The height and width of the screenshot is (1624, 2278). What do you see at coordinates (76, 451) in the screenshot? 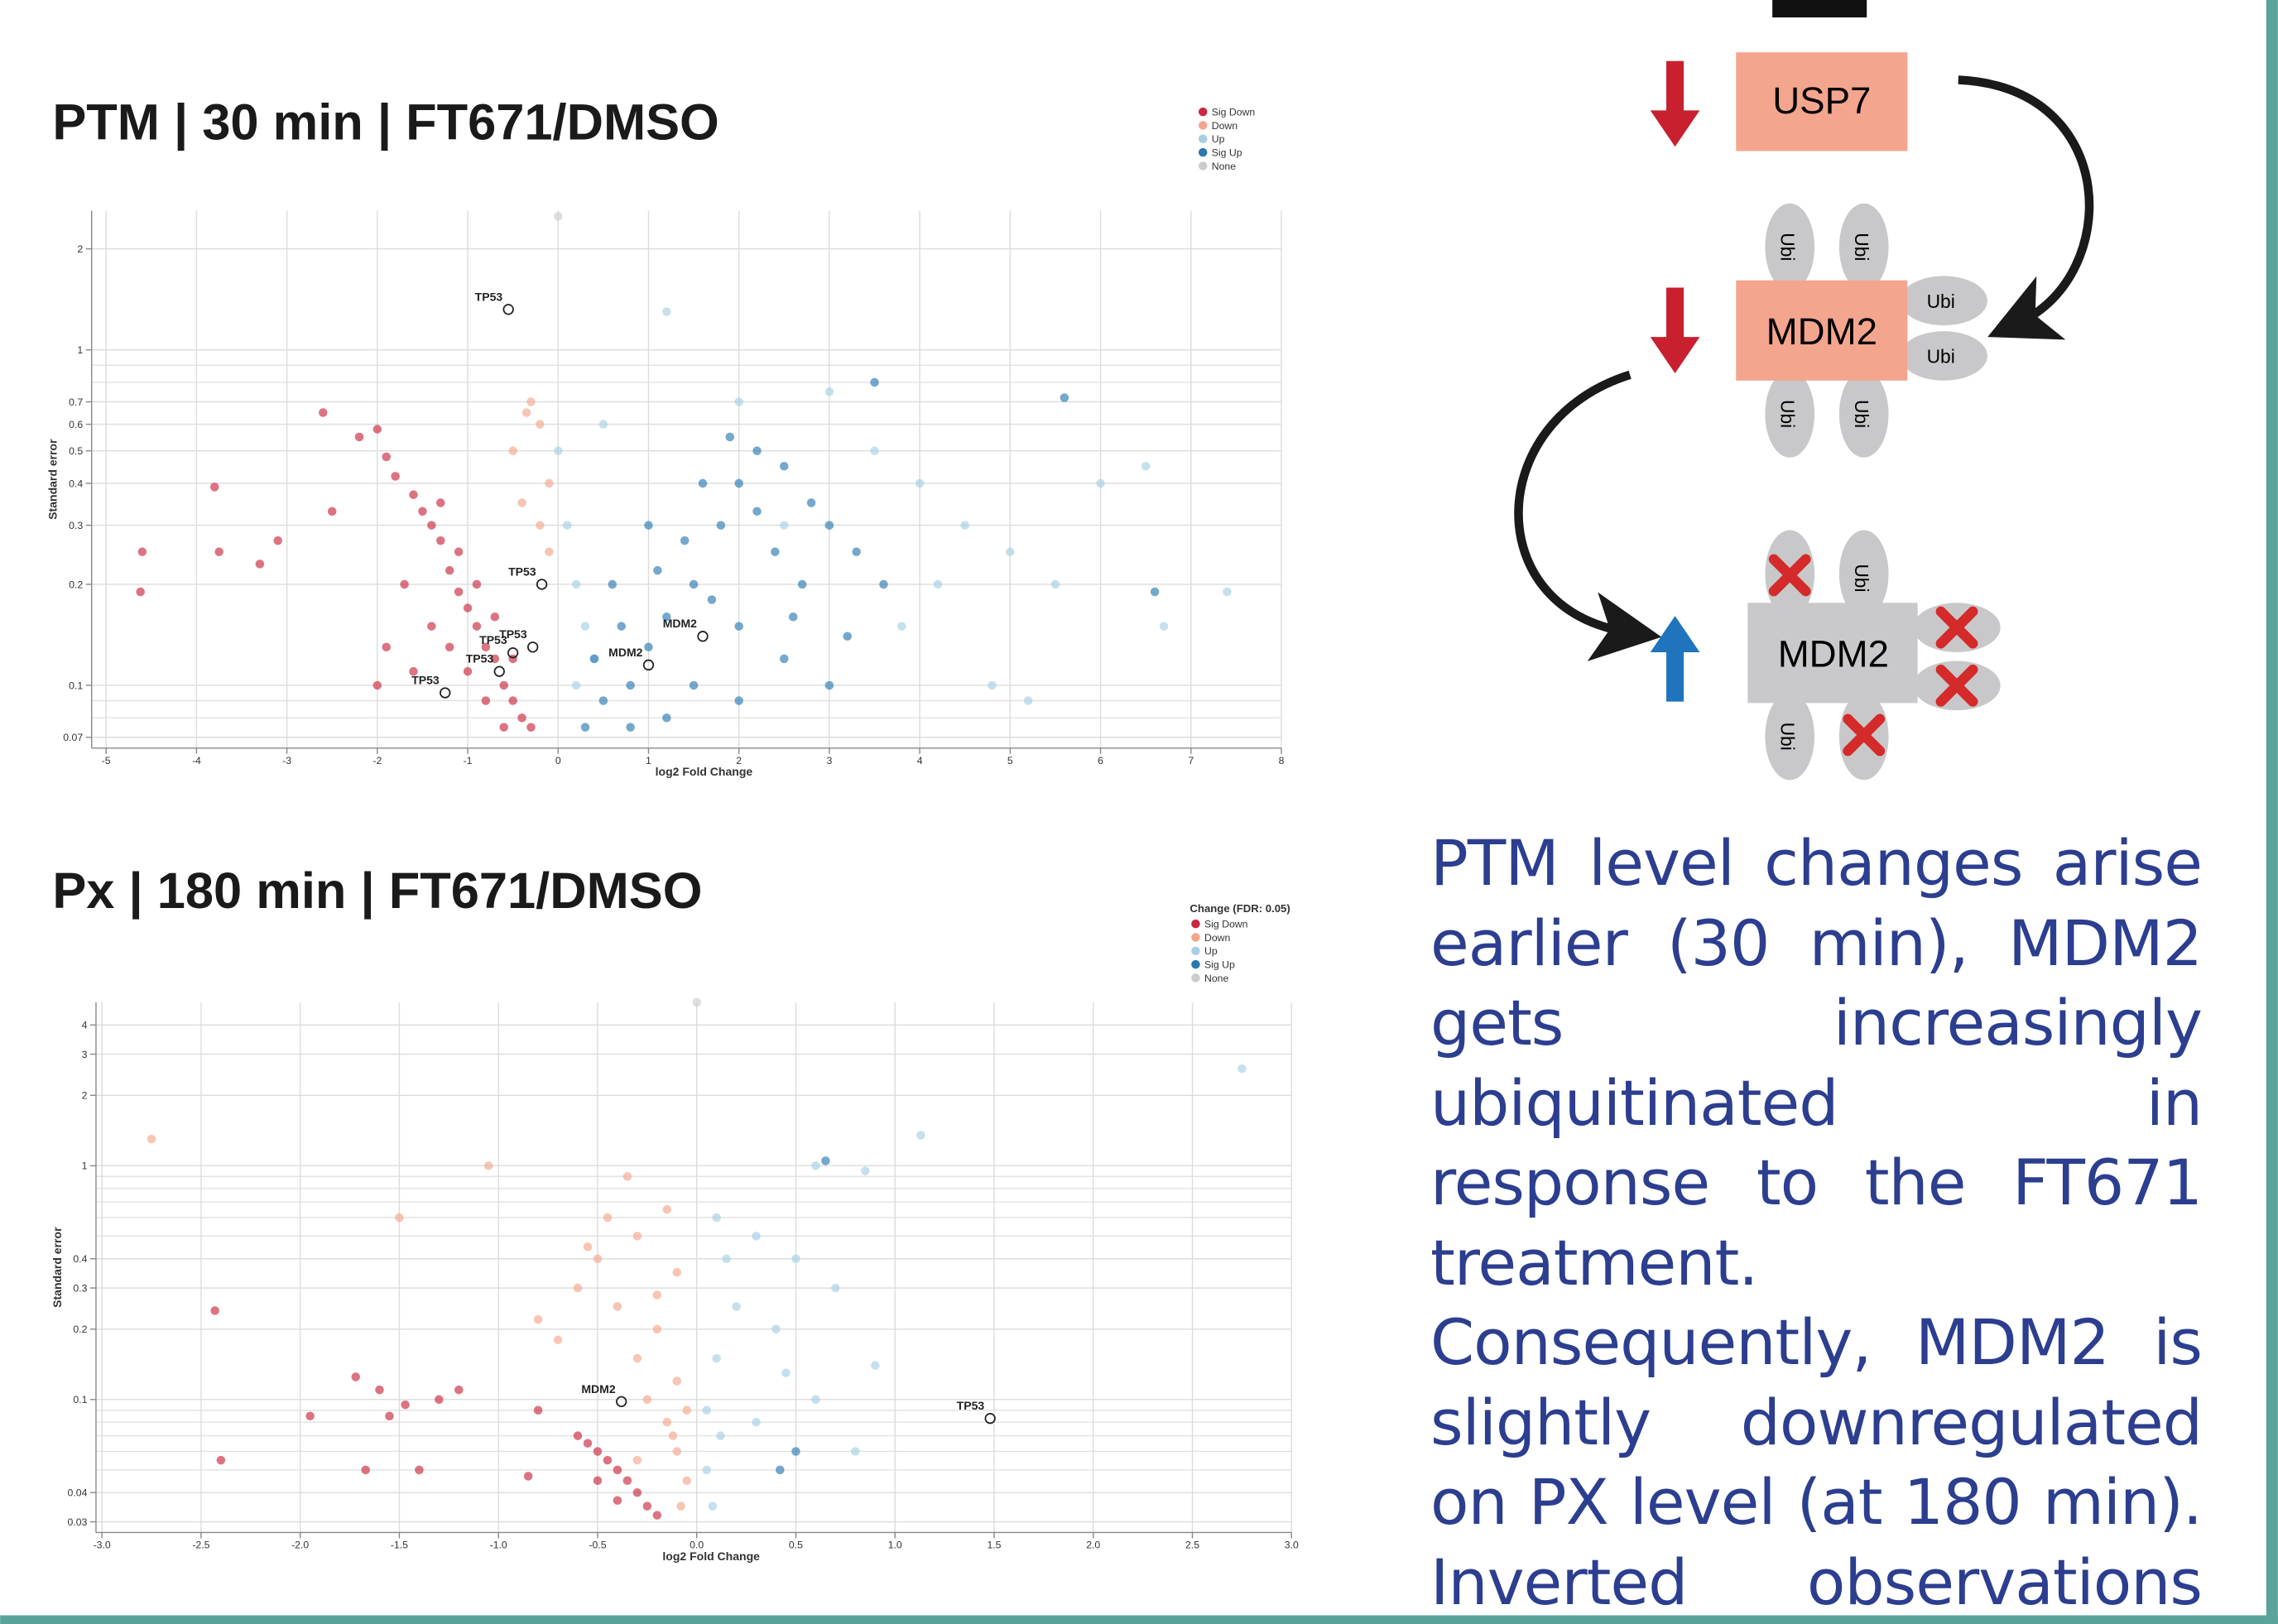
I see `y-tick-label: 0.5` at bounding box center [76, 451].